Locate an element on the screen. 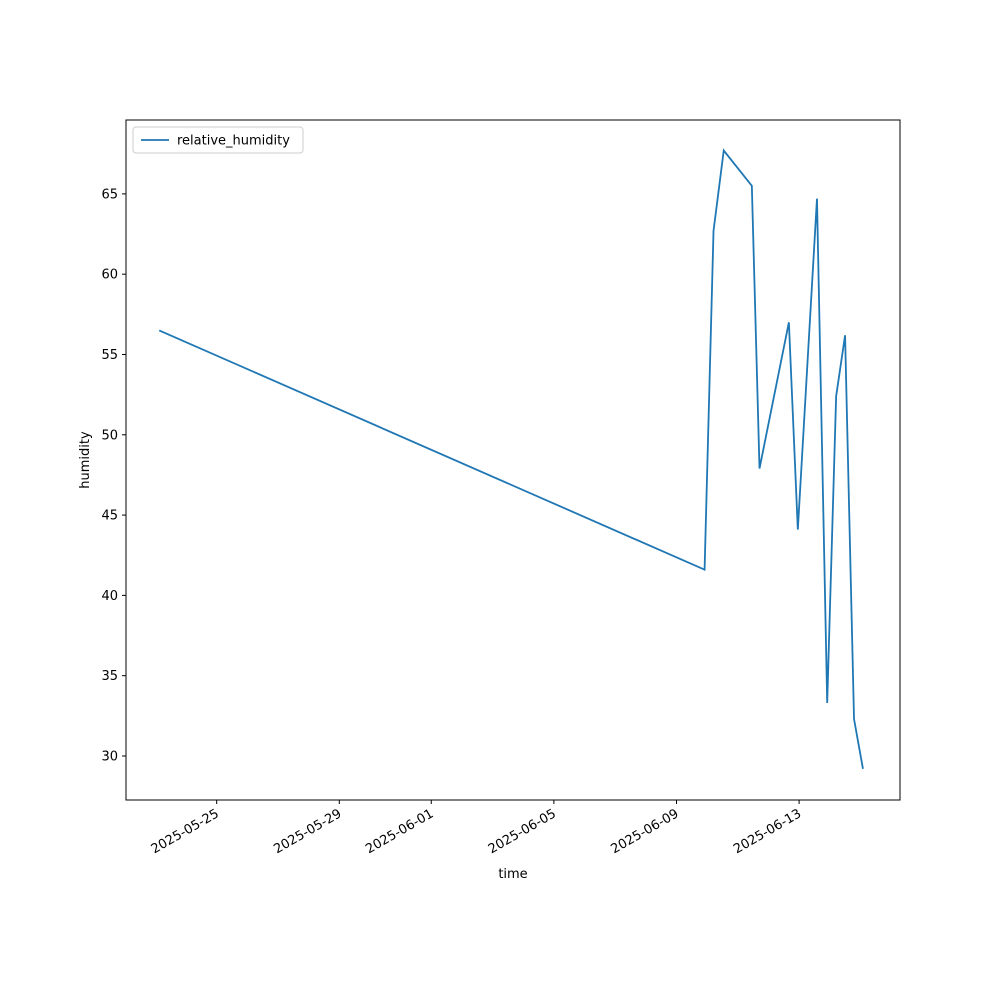  x-tick-label: 2025-06-01 is located at coordinates (399, 831).